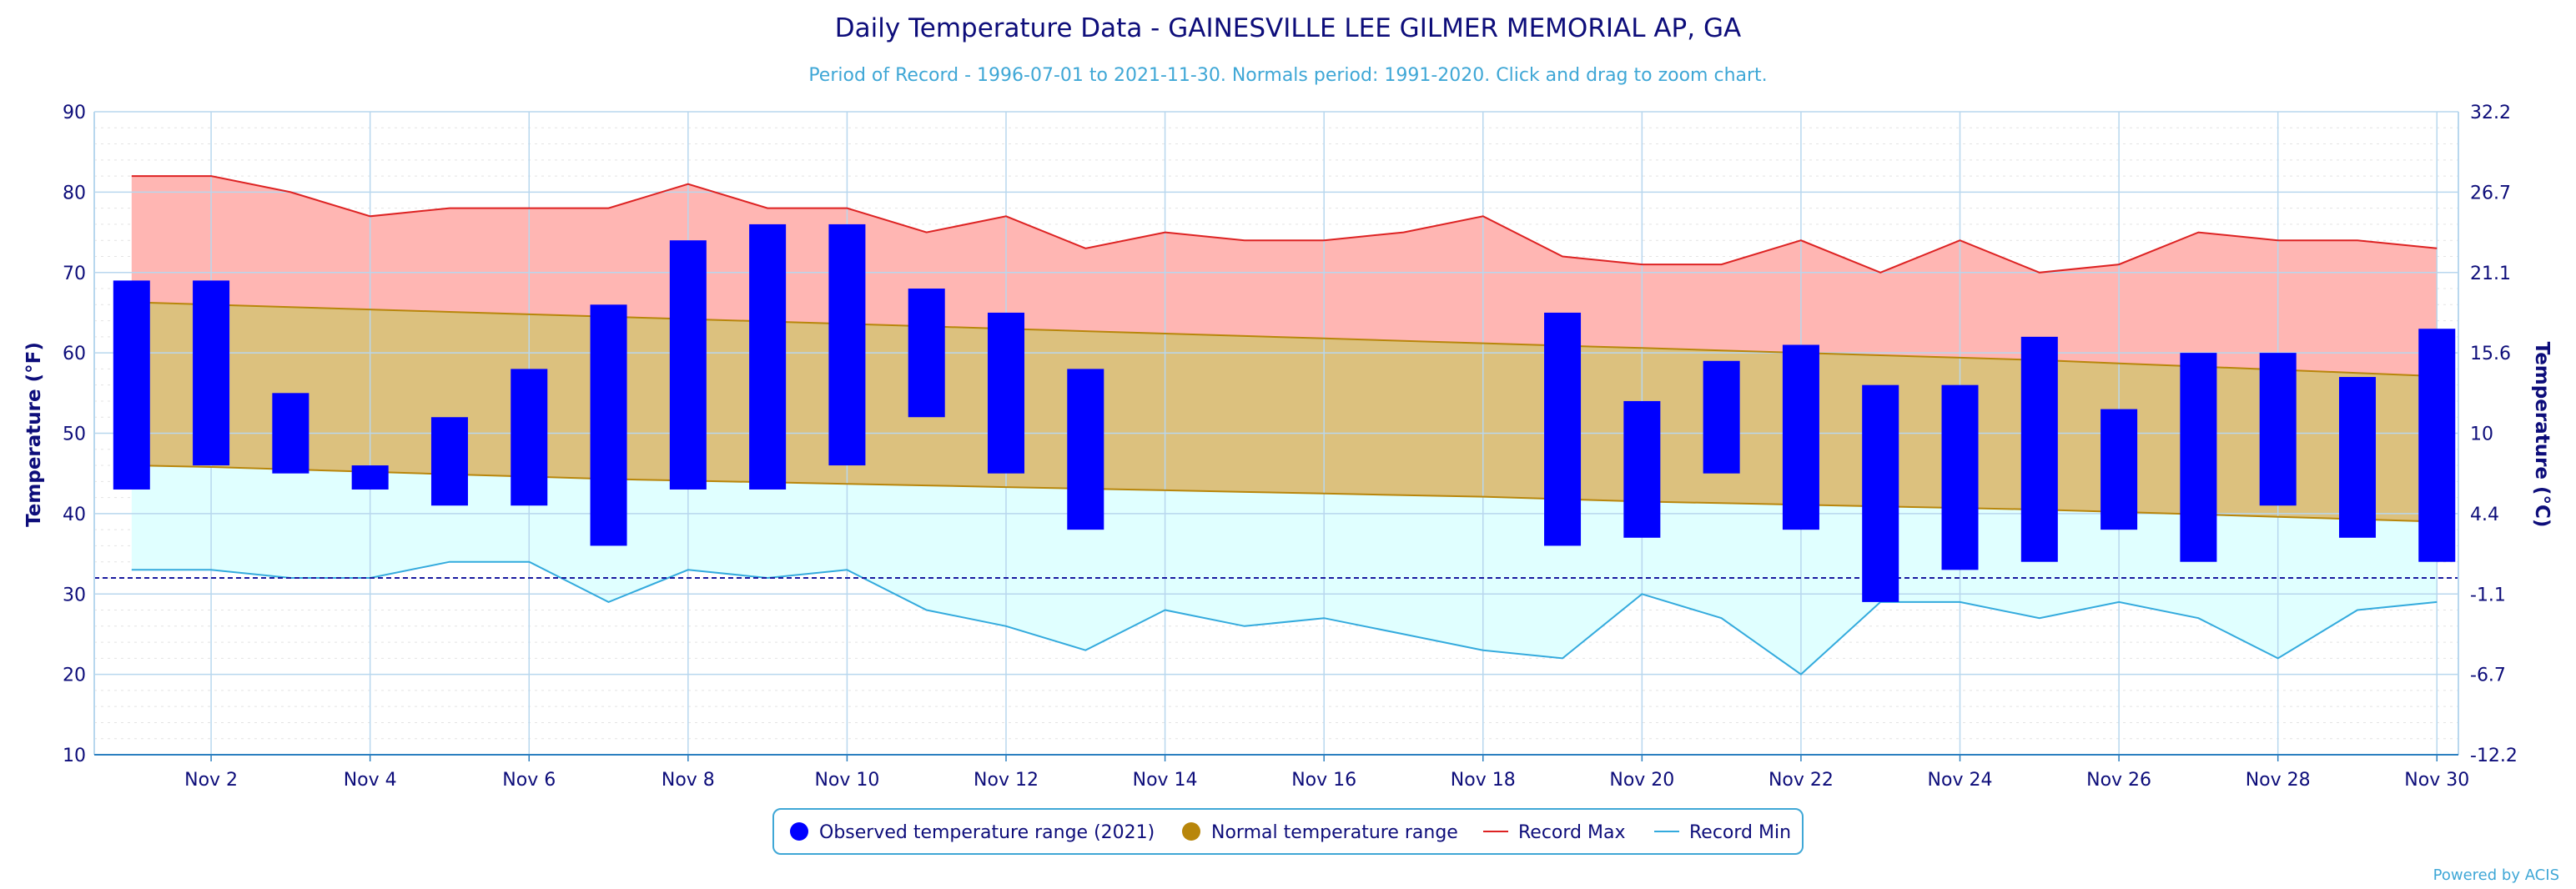  What do you see at coordinates (74, 113) in the screenshot?
I see `y-tick-label-left: 90` at bounding box center [74, 113].